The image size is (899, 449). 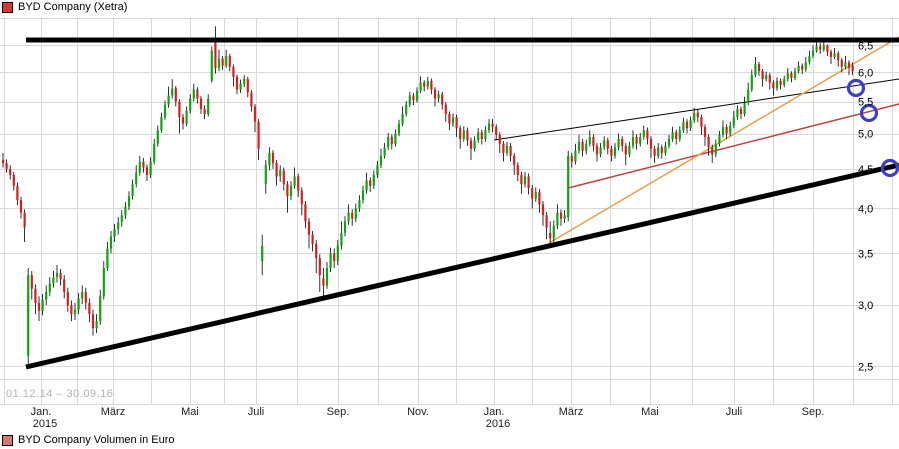 I want to click on x-axis-label: Sep., so click(x=813, y=412).